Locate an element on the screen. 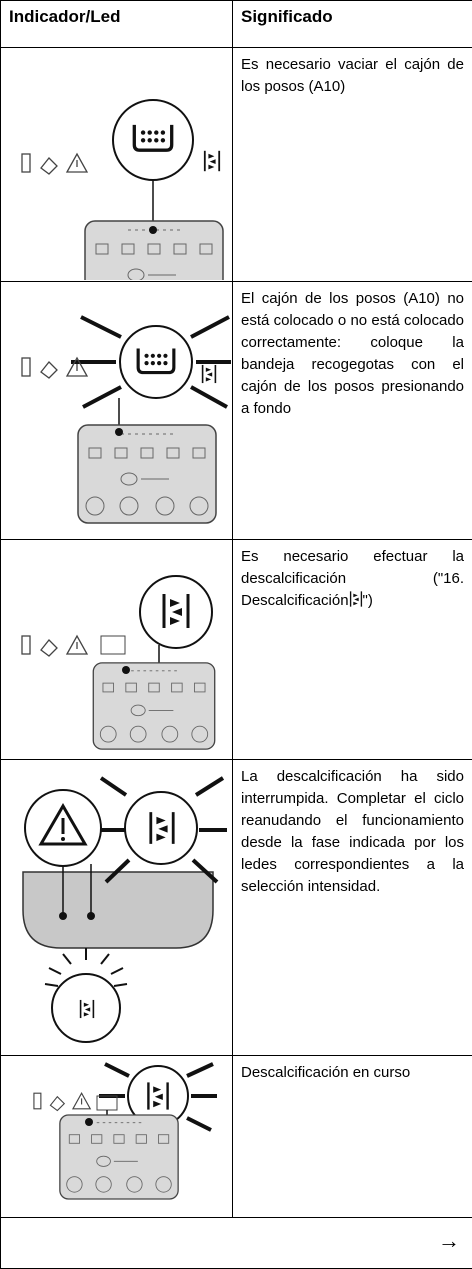 This screenshot has width=472, height=1269. header-cell: Indicador/Led is located at coordinates (116, 24).